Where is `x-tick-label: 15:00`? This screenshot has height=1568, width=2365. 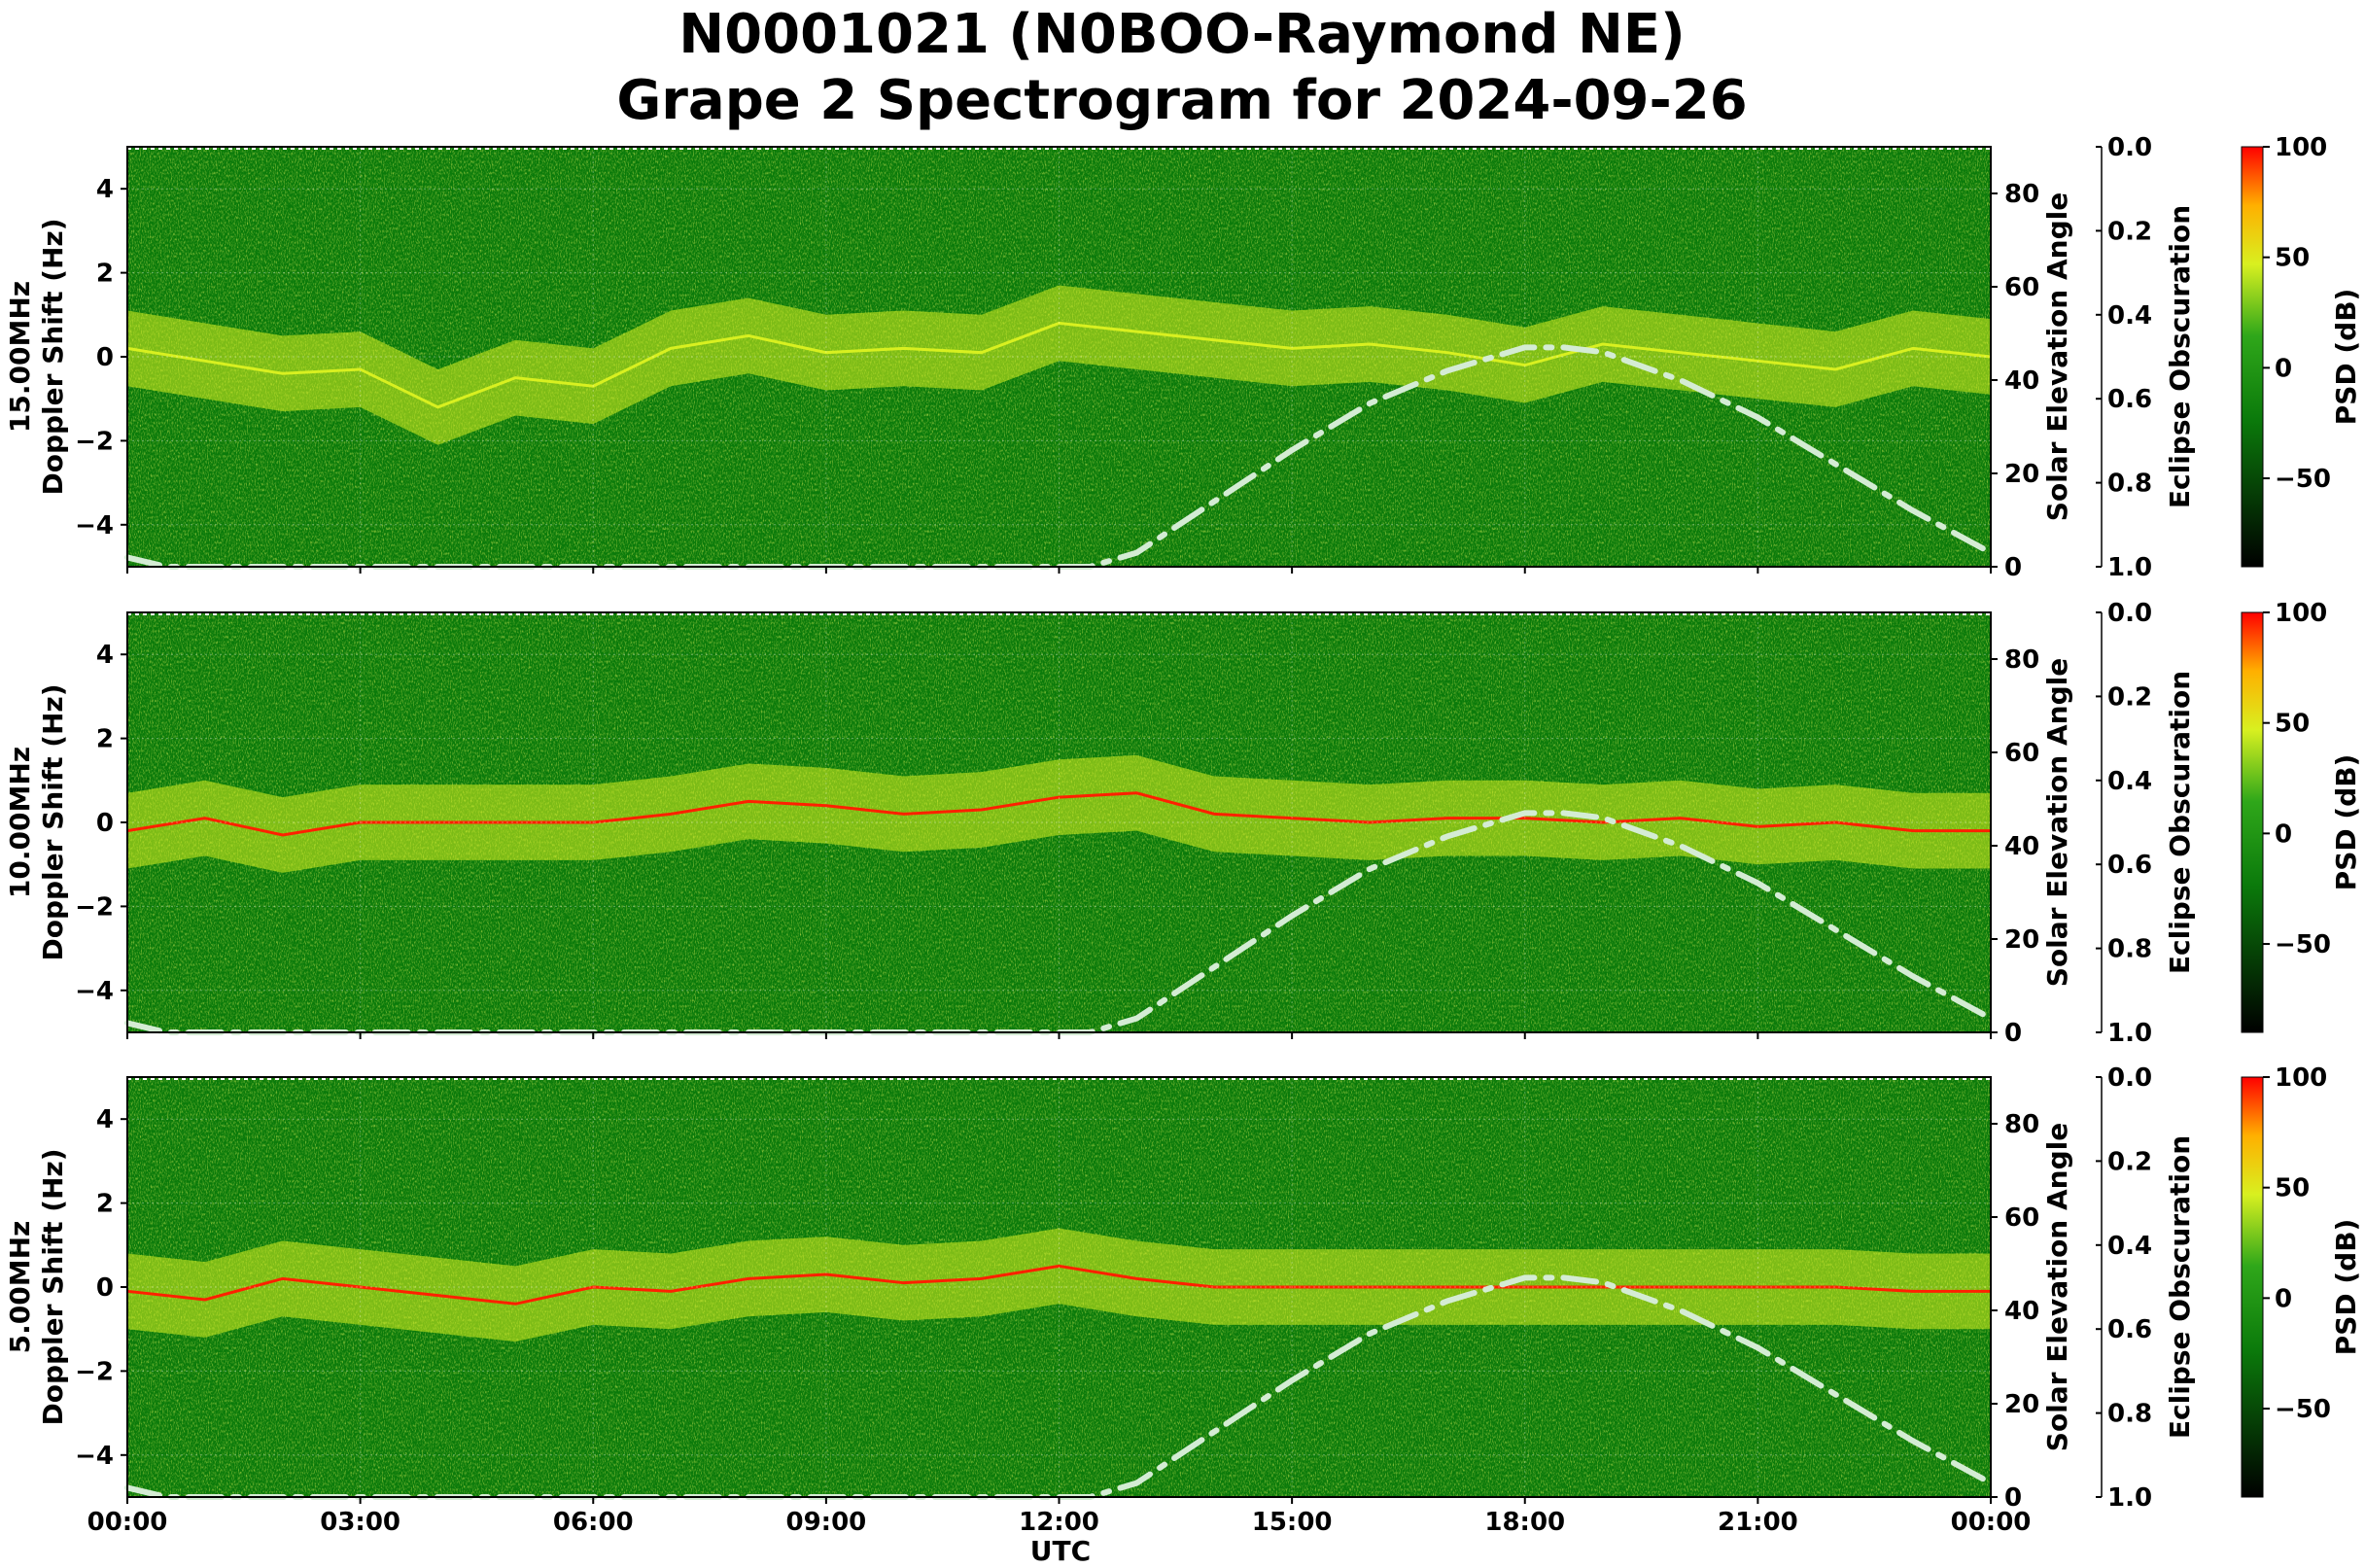
x-tick-label: 15:00 is located at coordinates (1292, 1522).